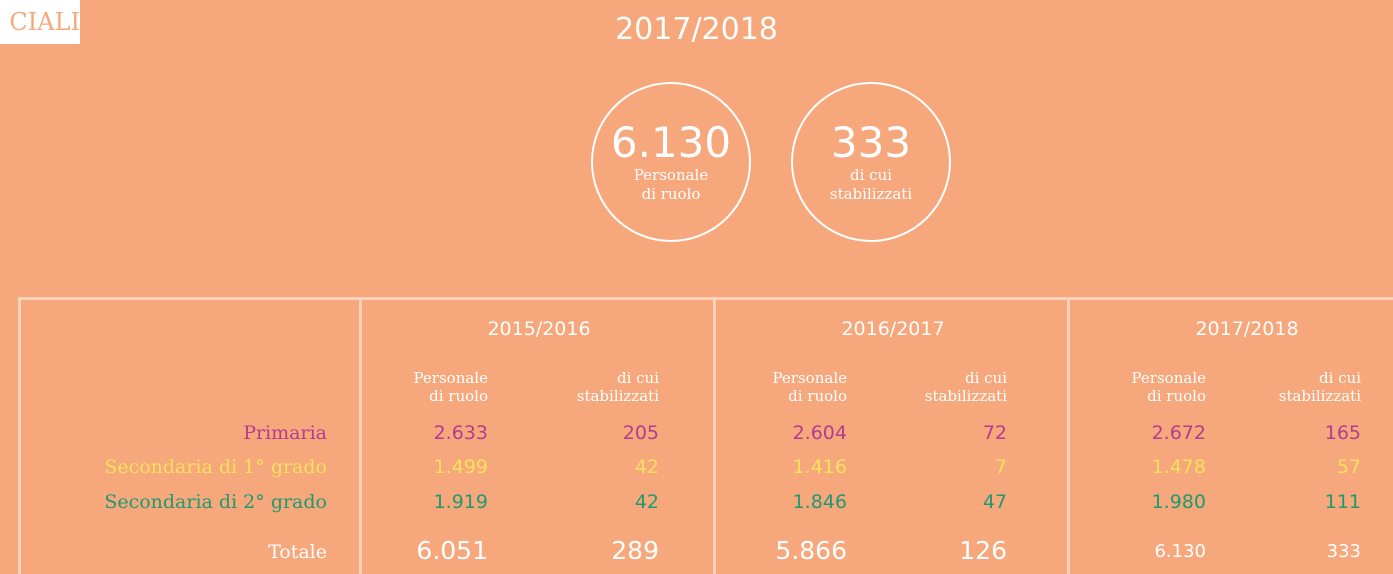 The height and width of the screenshot is (574, 1393). Describe the element at coordinates (819, 433) in the screenshot. I see `cell-value: 2.604` at that location.